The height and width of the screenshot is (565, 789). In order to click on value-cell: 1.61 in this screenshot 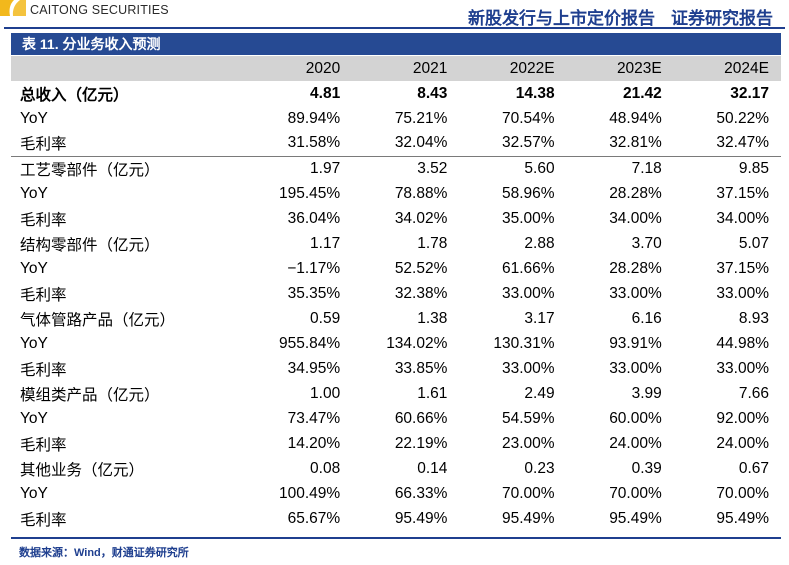, I will do `click(432, 393)`.